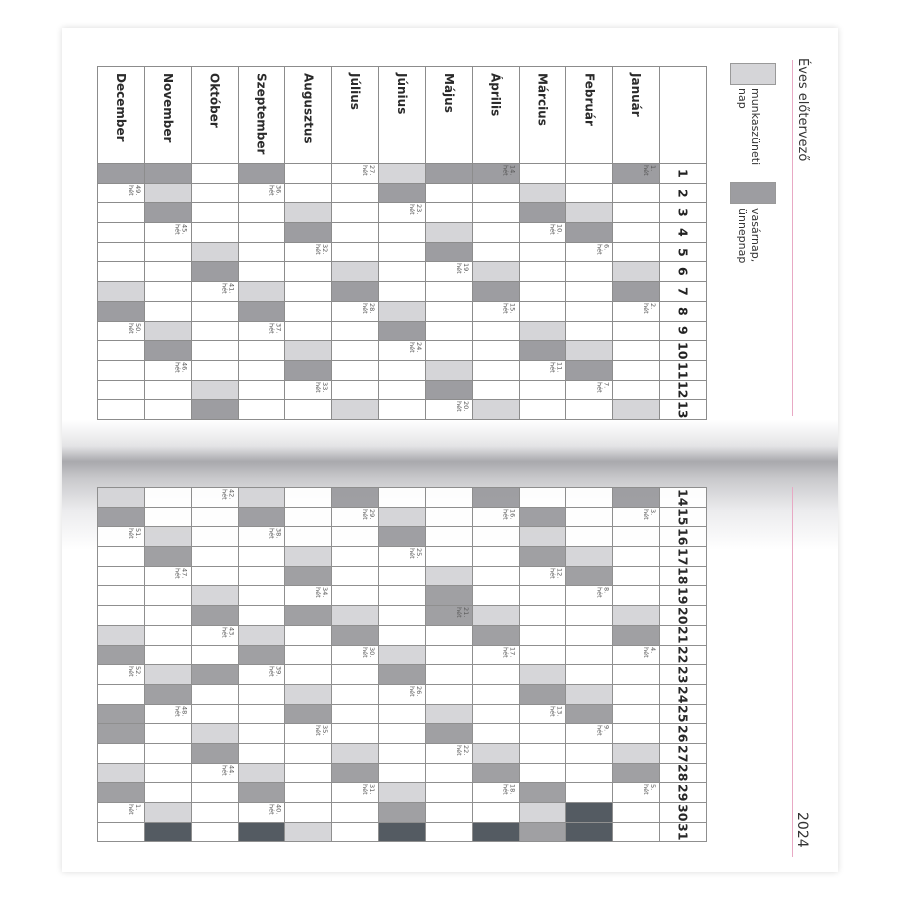  I want to click on day-cell: 25. hét, so click(402, 556).